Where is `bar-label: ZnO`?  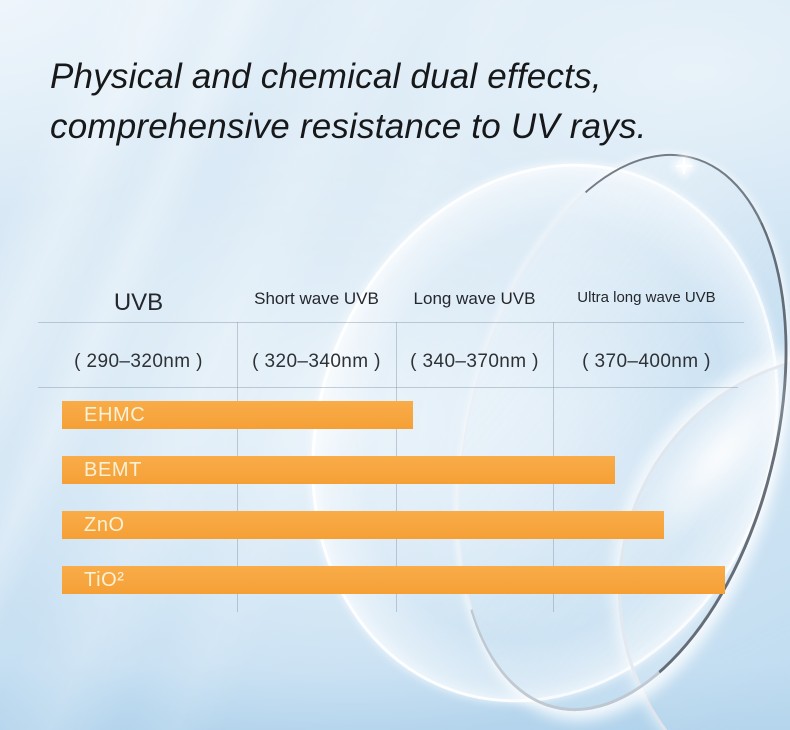 bar-label: ZnO is located at coordinates (104, 524).